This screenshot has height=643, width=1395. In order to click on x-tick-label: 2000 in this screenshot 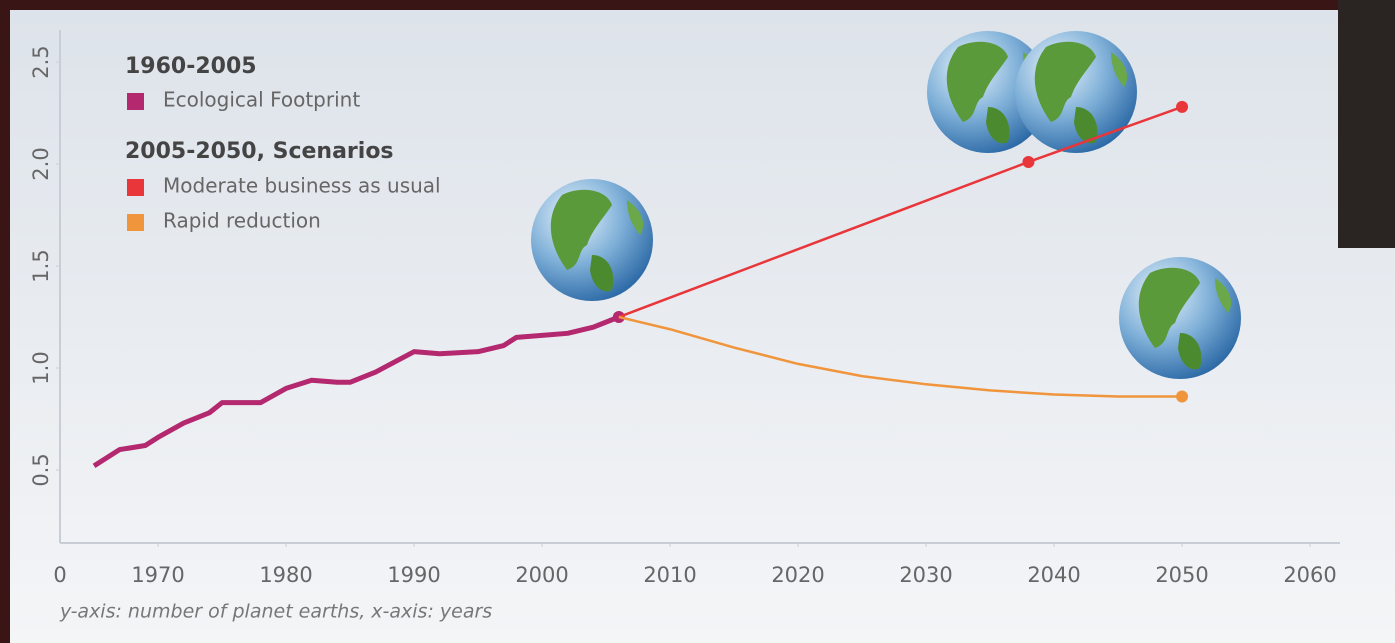, I will do `click(541, 575)`.